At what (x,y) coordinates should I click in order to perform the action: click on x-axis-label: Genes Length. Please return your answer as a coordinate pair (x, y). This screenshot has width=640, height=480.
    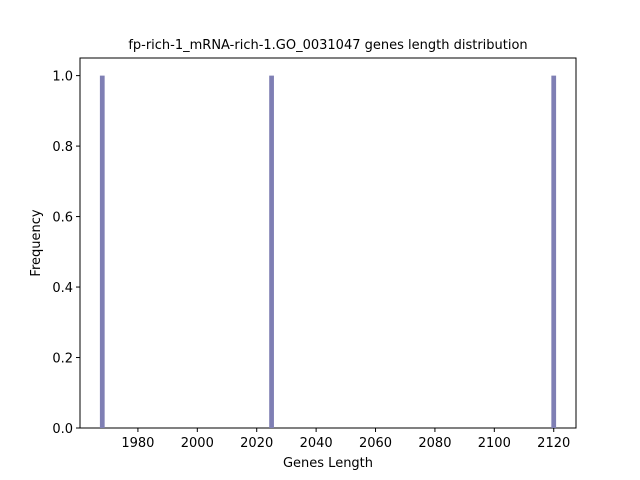
    Looking at the image, I should click on (328, 463).